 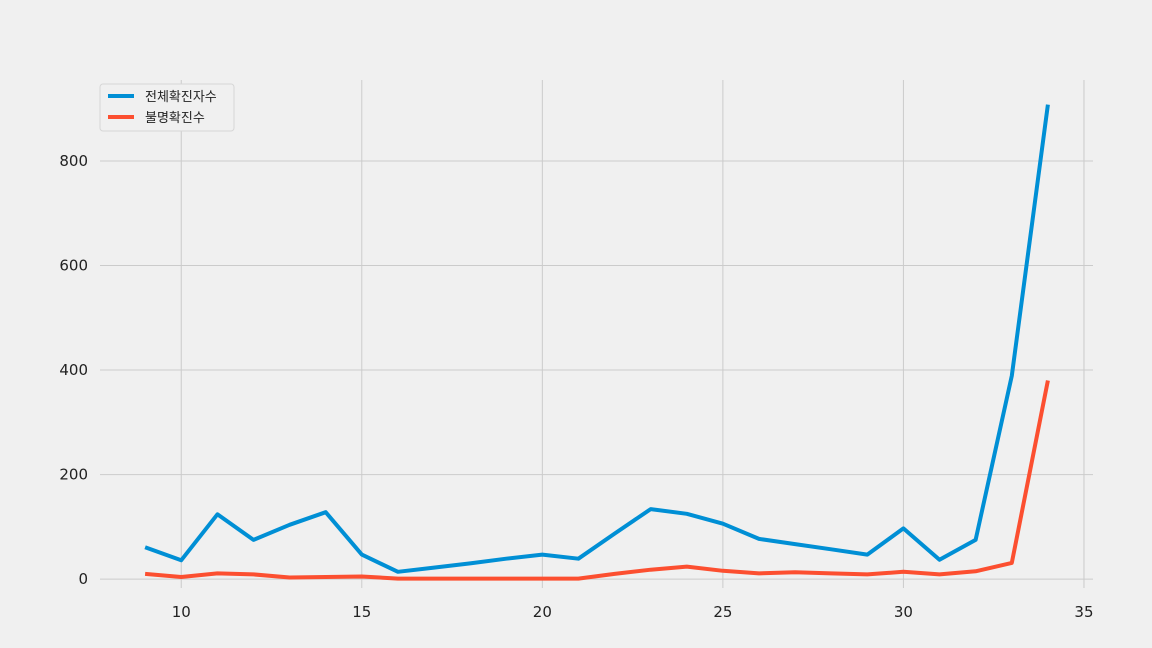 I want to click on y-tick-label: 200, so click(x=73, y=475).